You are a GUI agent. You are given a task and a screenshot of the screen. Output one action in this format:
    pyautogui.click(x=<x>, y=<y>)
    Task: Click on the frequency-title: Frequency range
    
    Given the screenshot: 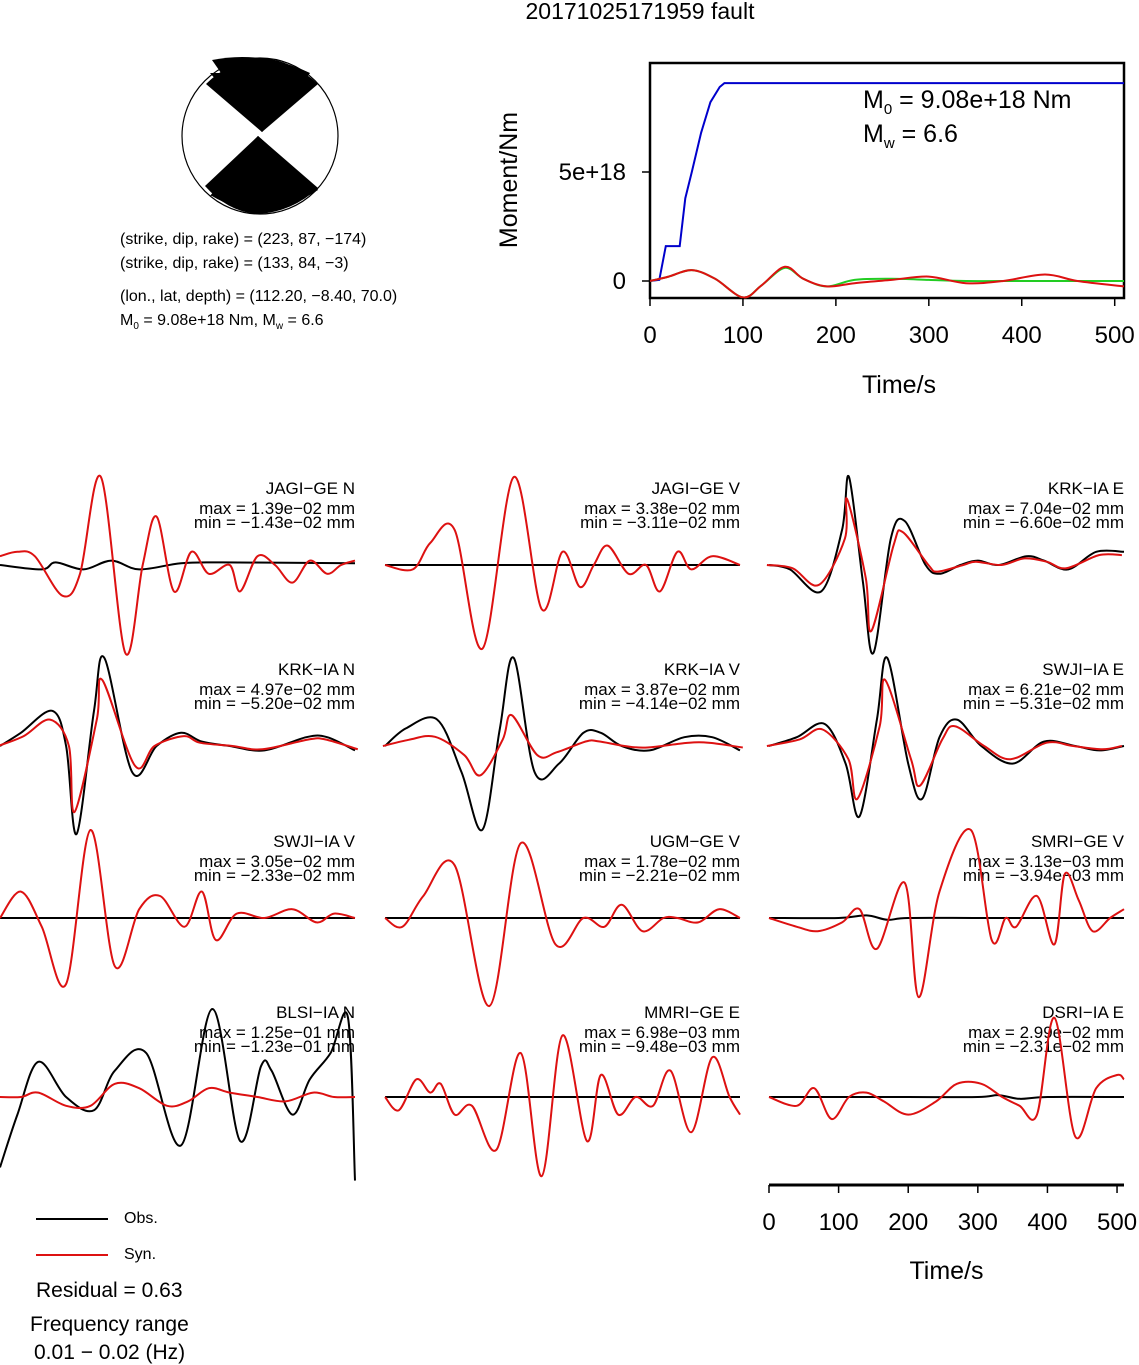 What is the action you would take?
    pyautogui.click(x=109, y=1324)
    